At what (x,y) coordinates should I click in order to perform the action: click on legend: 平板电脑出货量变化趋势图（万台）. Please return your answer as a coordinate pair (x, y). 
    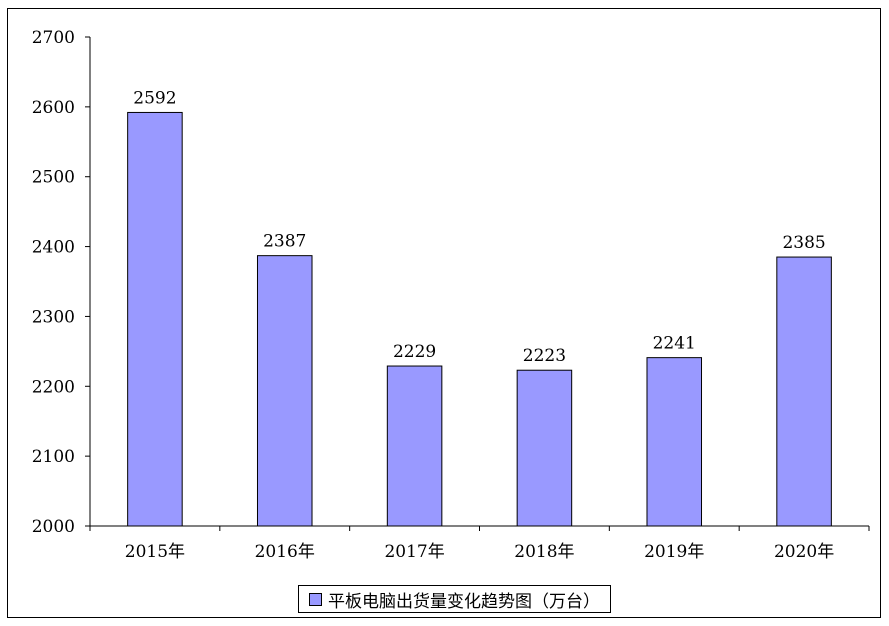
    Looking at the image, I should click on (454, 599).